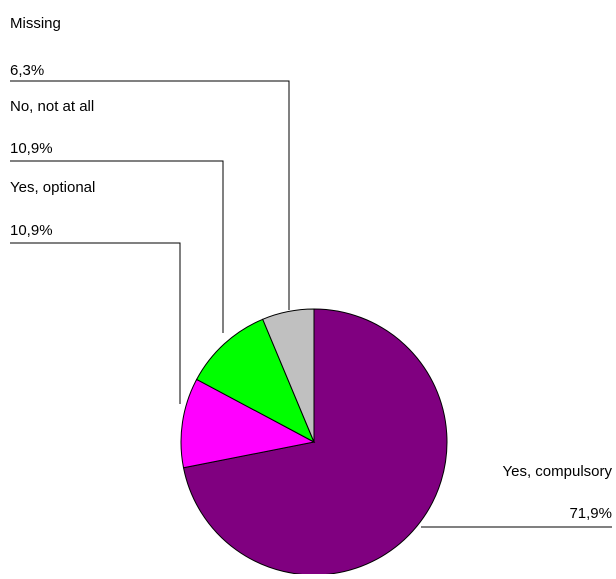 The width and height of the screenshot is (616, 579). What do you see at coordinates (288, 375) in the screenshot?
I see `pie-slice-missing` at bounding box center [288, 375].